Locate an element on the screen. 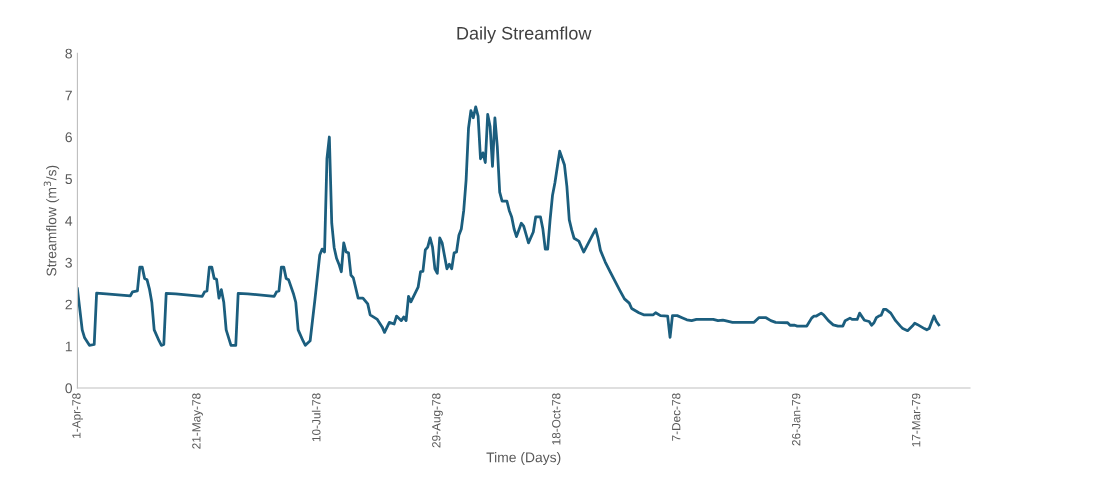  y-axis-title: Streamflow (m$^{3}$/s) is located at coordinates (51, 220).